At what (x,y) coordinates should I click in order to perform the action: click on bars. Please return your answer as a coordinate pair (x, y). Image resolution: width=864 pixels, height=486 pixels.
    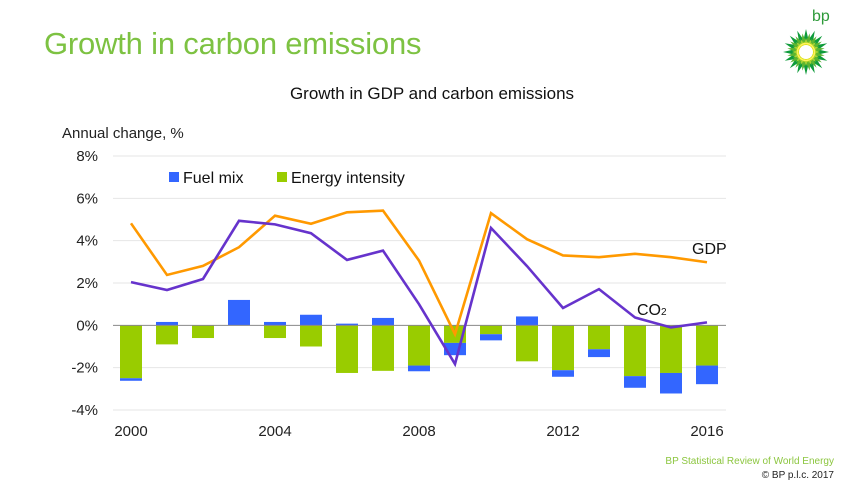
    Looking at the image, I should click on (419, 346).